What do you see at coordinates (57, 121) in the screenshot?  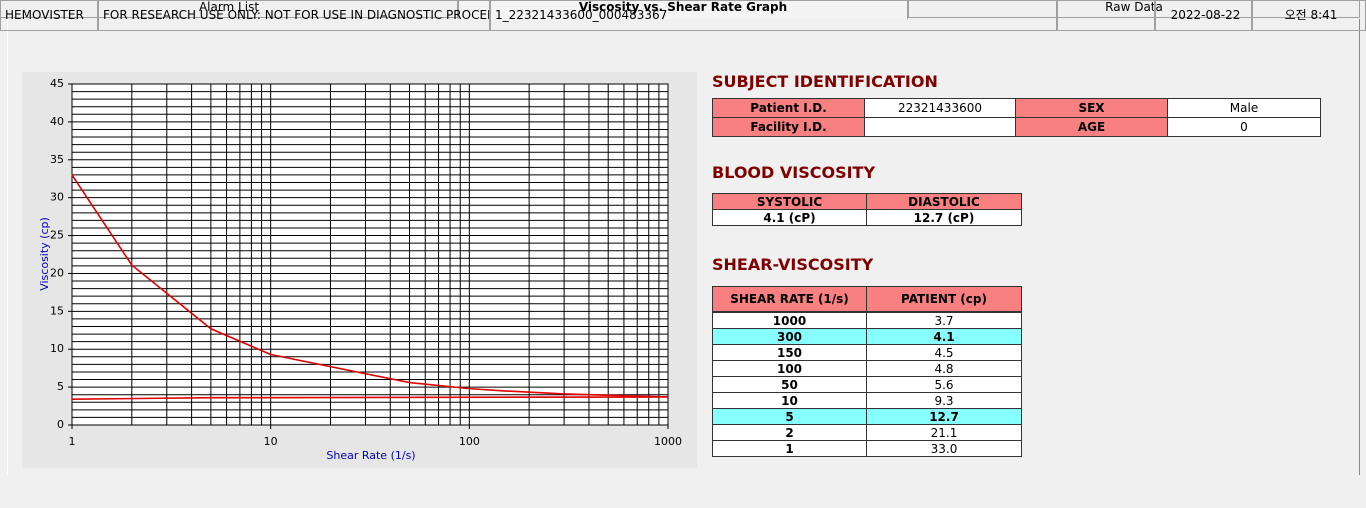 I see `y-tick-label: 40` at bounding box center [57, 121].